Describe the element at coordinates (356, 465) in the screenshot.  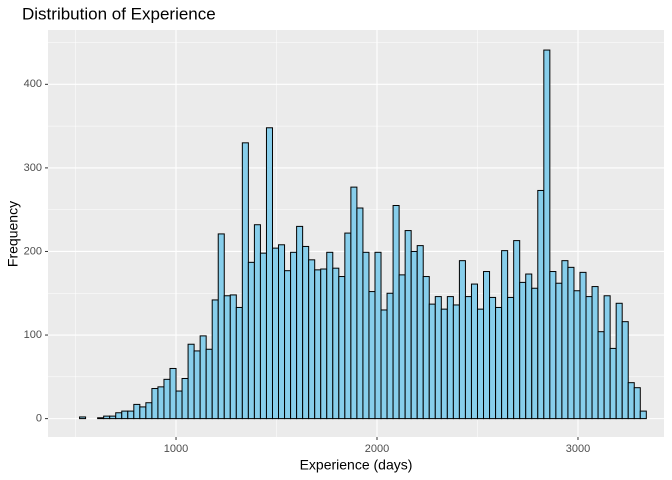
I see `x-axis-title: Experience (days)` at that location.